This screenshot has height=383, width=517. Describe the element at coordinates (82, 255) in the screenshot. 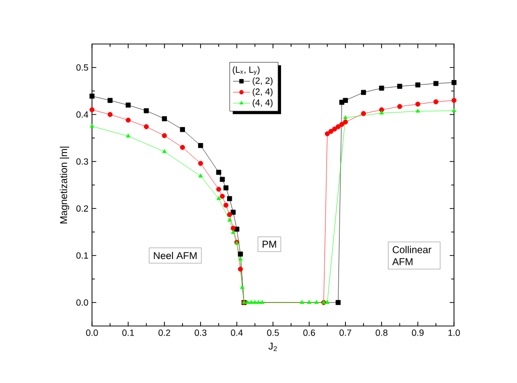

I see `y-tick-label: 0.1` at that location.